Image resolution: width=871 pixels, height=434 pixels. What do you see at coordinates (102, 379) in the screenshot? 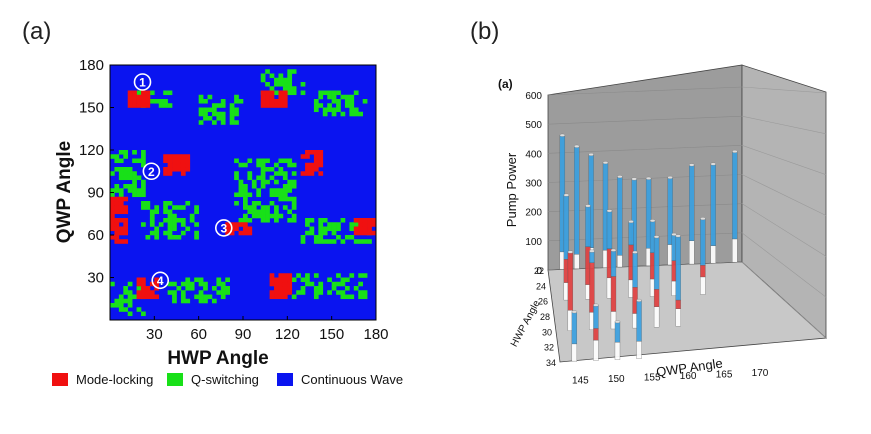
I see `legend-mode-locking: Mode-locking` at bounding box center [102, 379].